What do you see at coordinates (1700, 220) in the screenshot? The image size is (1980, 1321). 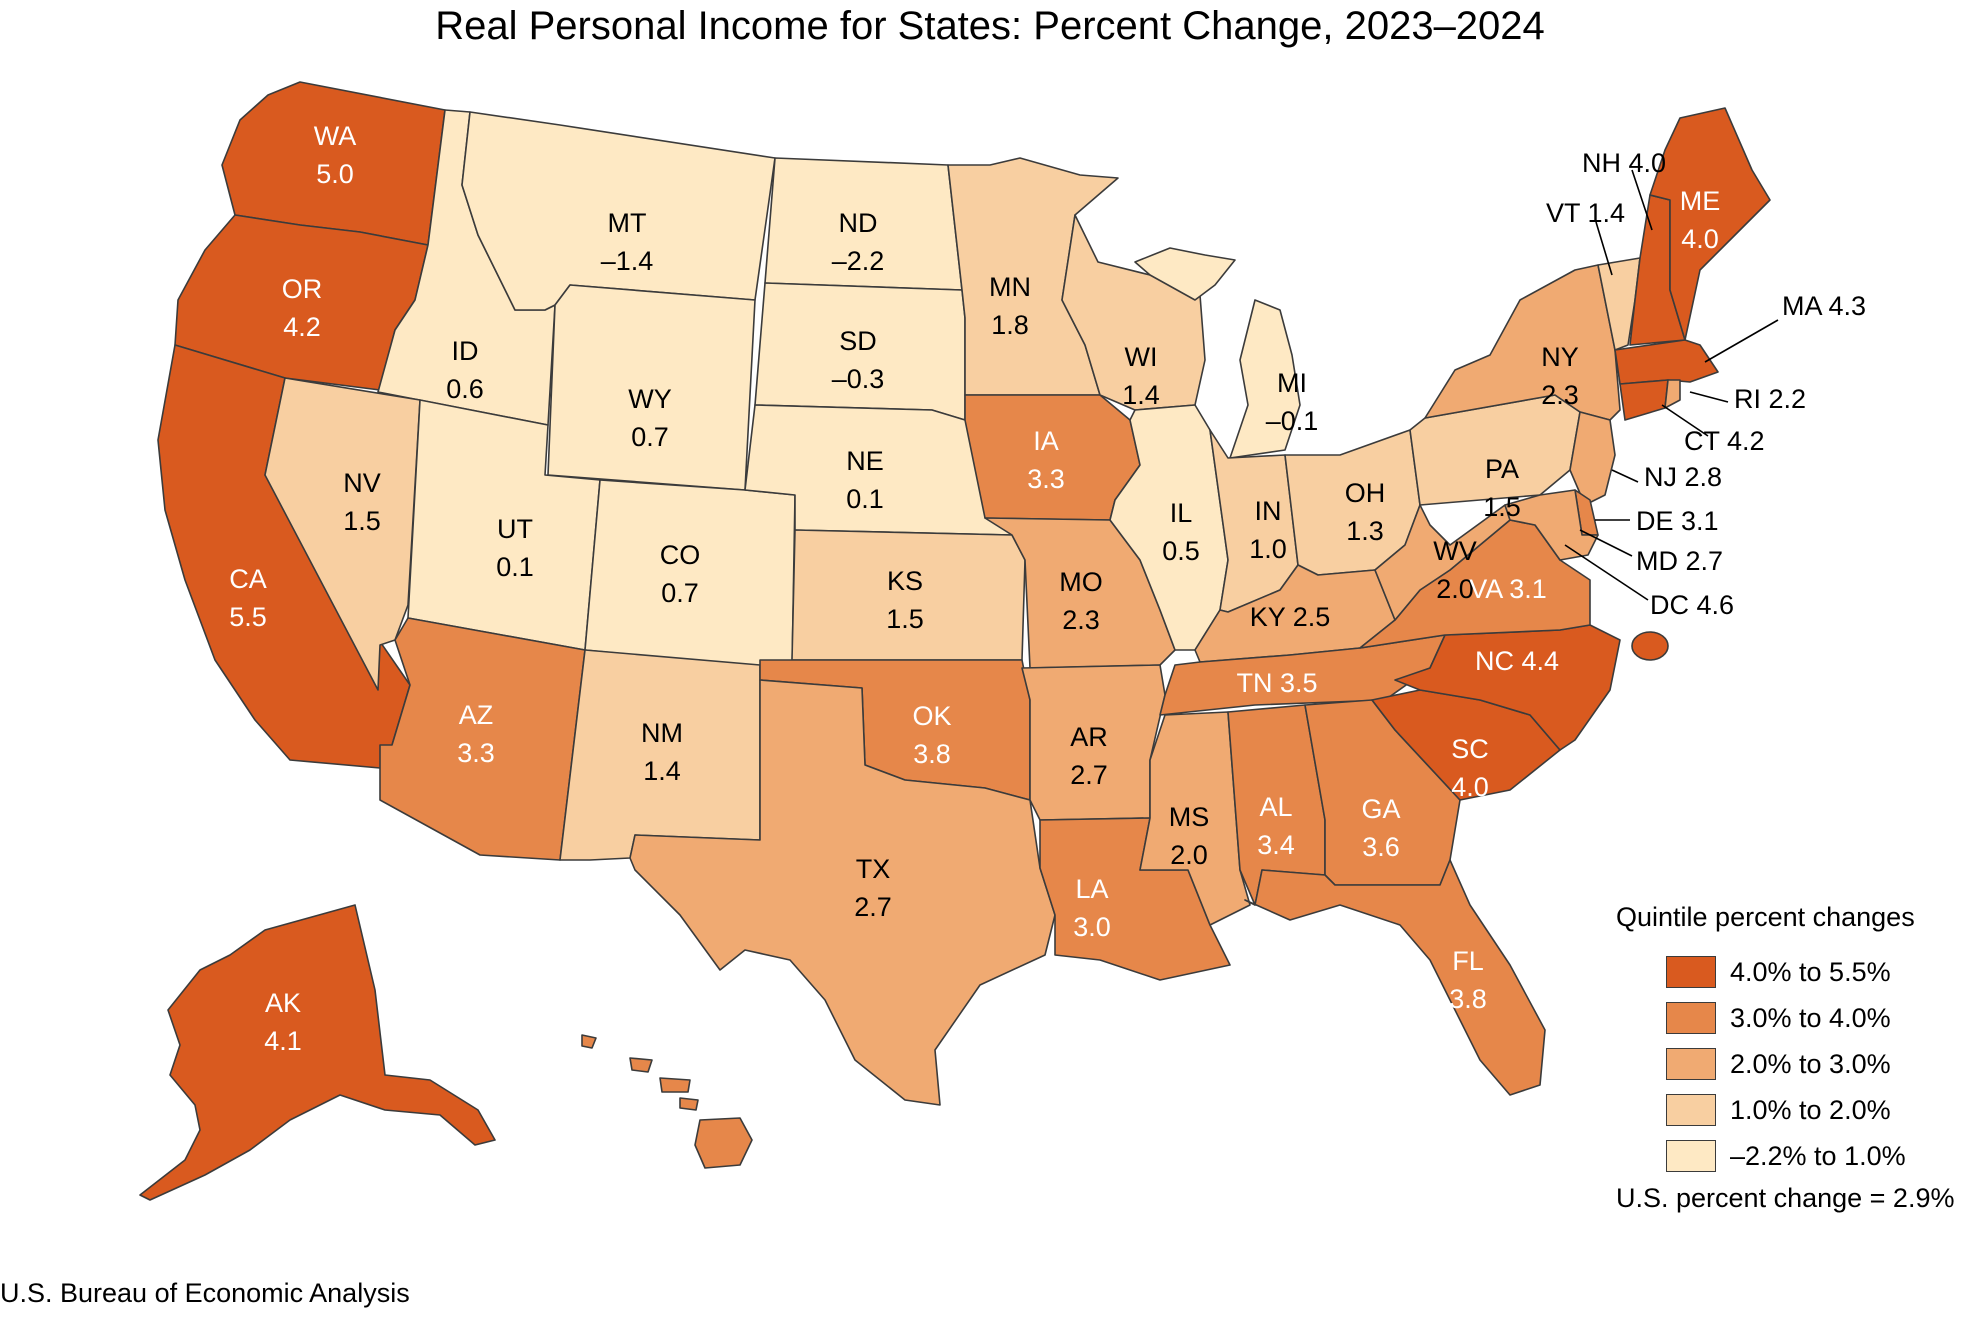 I see `state-label-me: ME 4.0` at bounding box center [1700, 220].